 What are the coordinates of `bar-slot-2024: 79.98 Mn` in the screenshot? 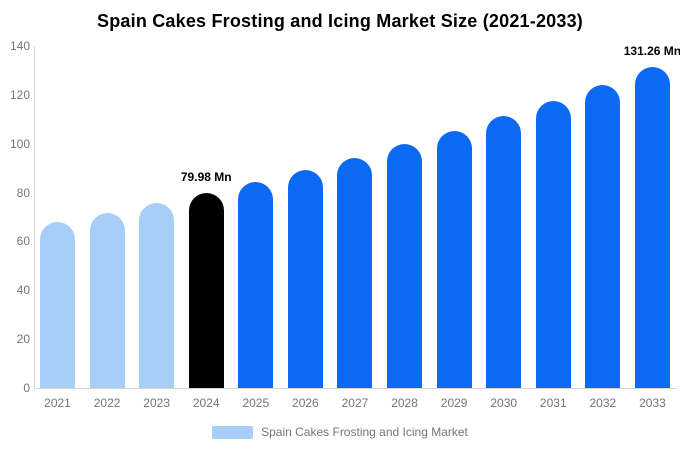 It's located at (206, 217).